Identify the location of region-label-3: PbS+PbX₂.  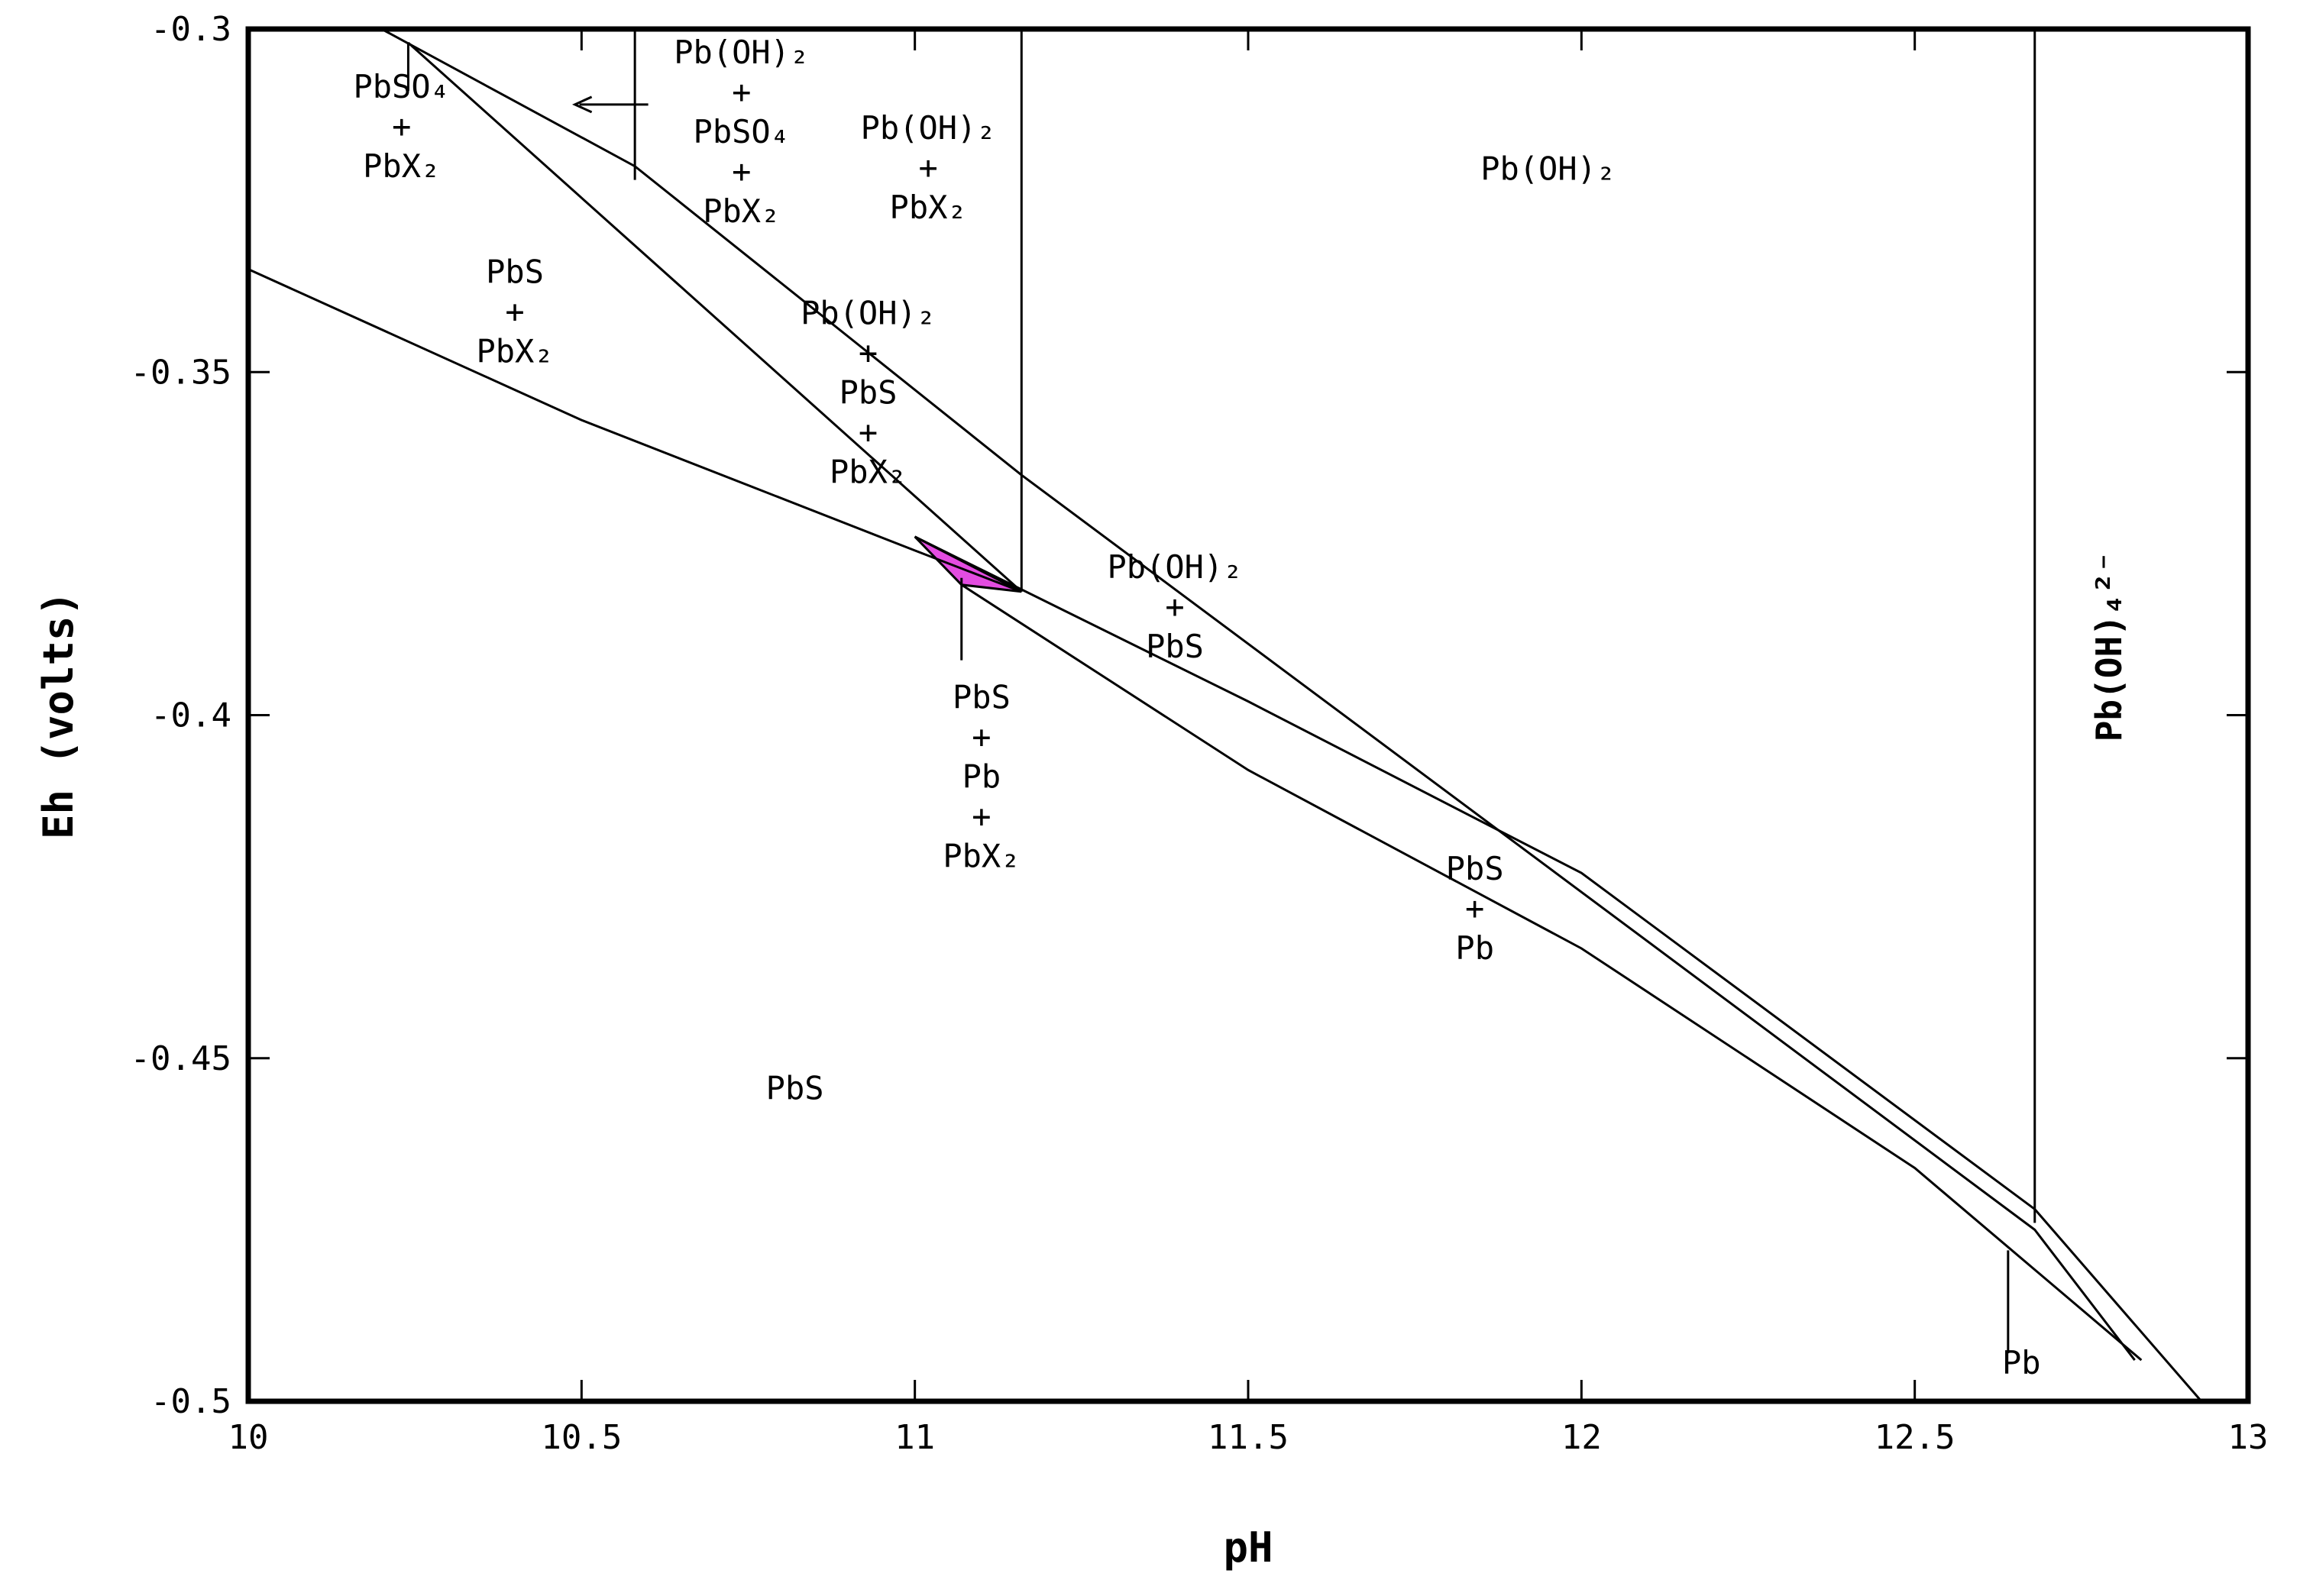
(514, 311).